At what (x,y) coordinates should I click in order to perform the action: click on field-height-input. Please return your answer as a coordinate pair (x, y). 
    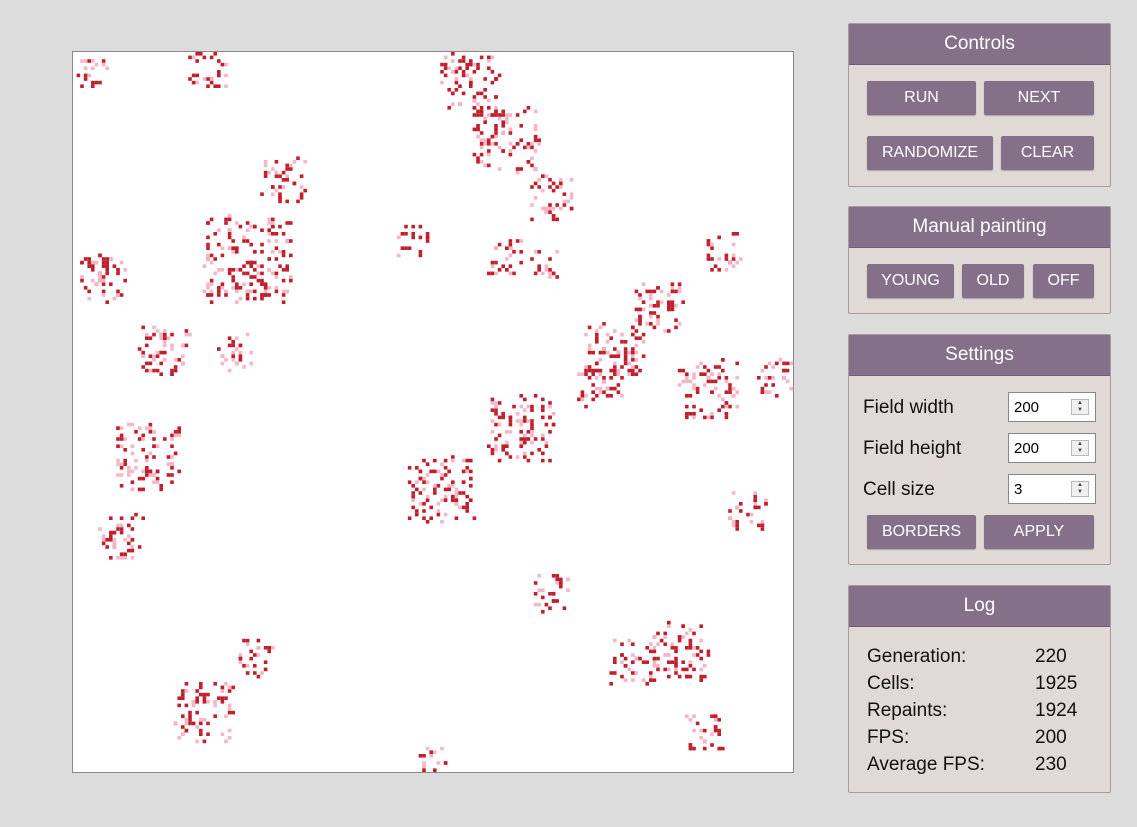
    Looking at the image, I should click on (1042, 448).